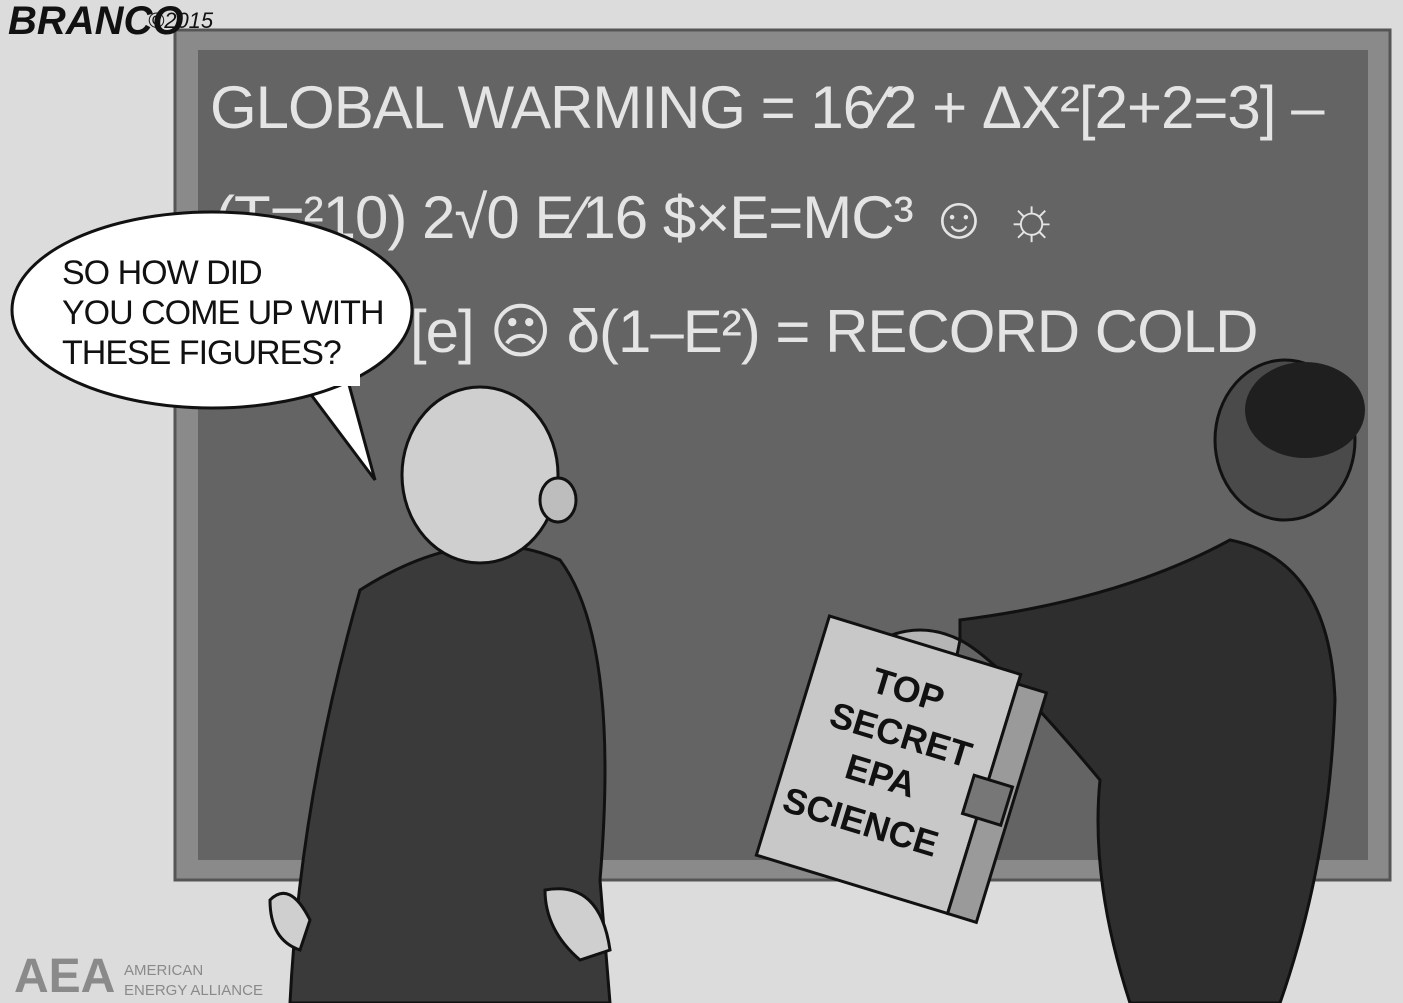 The image size is (1403, 1003). I want to click on speech-bubble, so click(212, 310).